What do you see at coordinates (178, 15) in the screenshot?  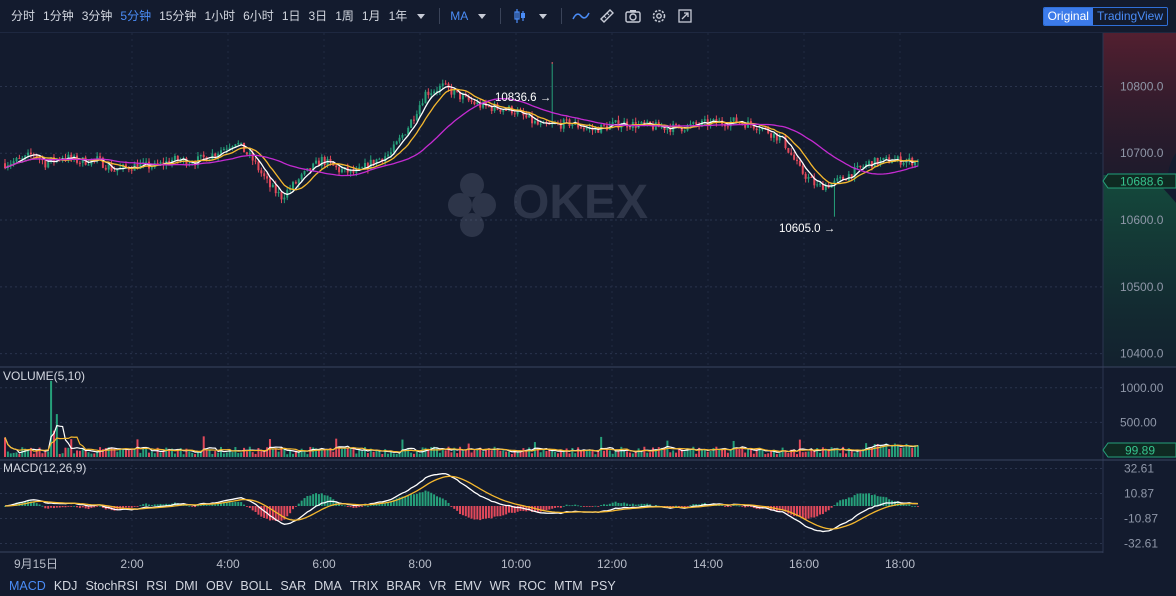 I see `interval-4: 15分钟` at bounding box center [178, 15].